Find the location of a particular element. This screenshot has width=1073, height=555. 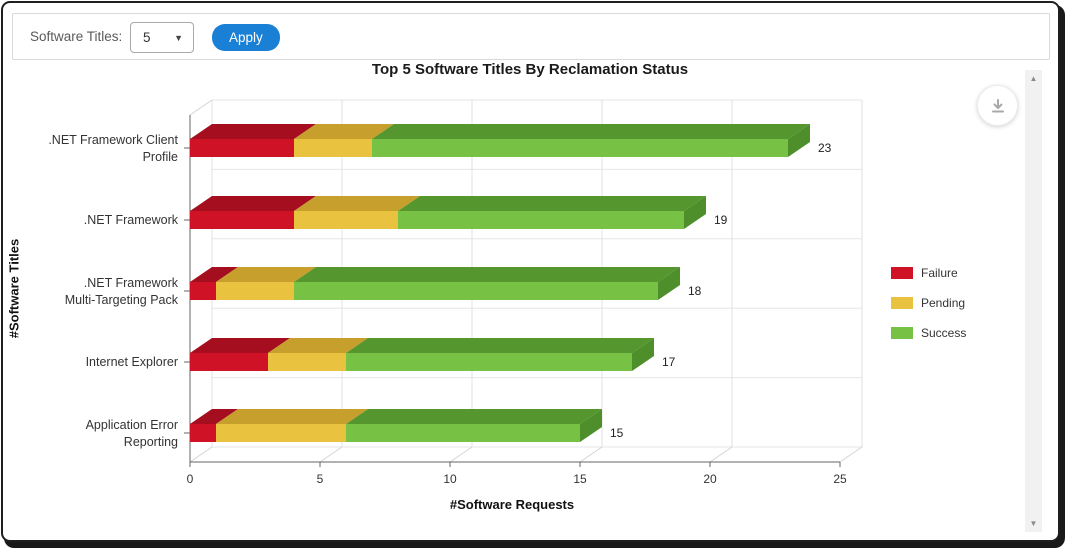

x-tick-label: 5 is located at coordinates (320, 479).